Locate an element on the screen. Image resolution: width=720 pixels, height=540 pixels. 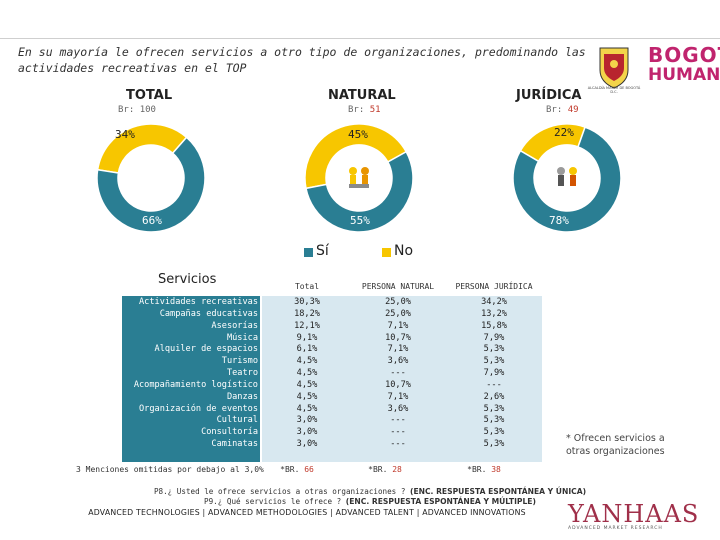
legend-label-si: Sí is located at coordinates (322, 251).